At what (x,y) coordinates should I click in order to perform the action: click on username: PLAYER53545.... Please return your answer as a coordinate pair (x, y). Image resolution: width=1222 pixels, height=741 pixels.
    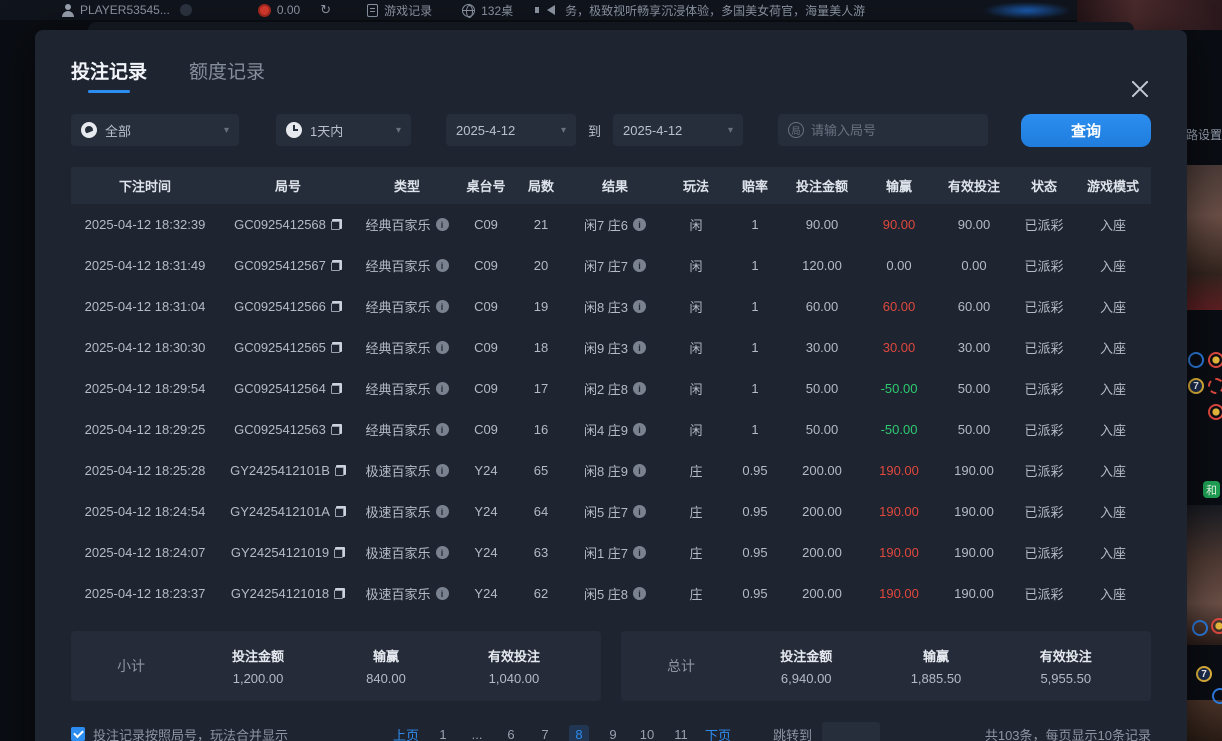
    Looking at the image, I should click on (125, 10).